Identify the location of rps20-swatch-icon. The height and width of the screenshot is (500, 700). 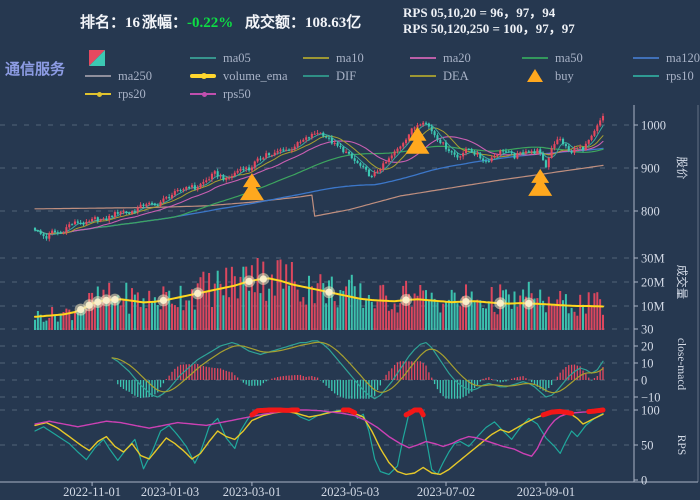
(98, 94).